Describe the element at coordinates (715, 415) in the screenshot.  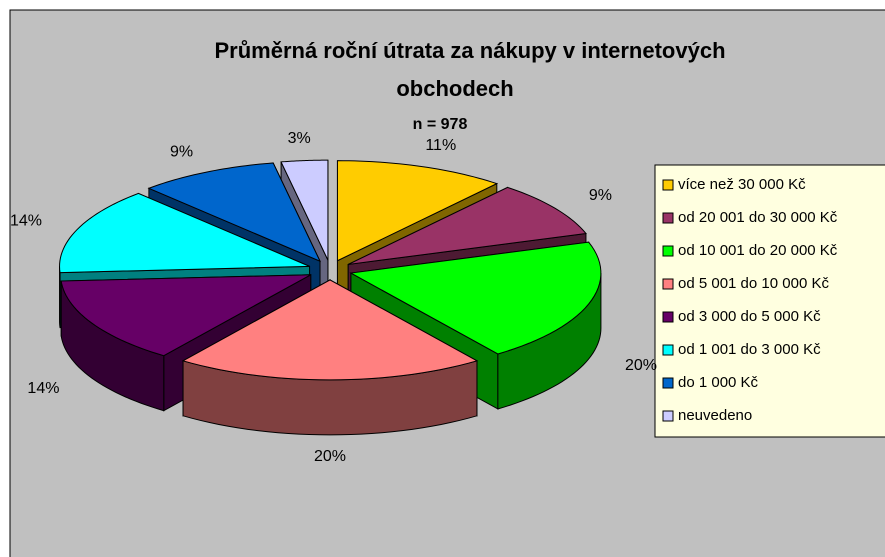
I see `legend-label: neuvedeno` at that location.